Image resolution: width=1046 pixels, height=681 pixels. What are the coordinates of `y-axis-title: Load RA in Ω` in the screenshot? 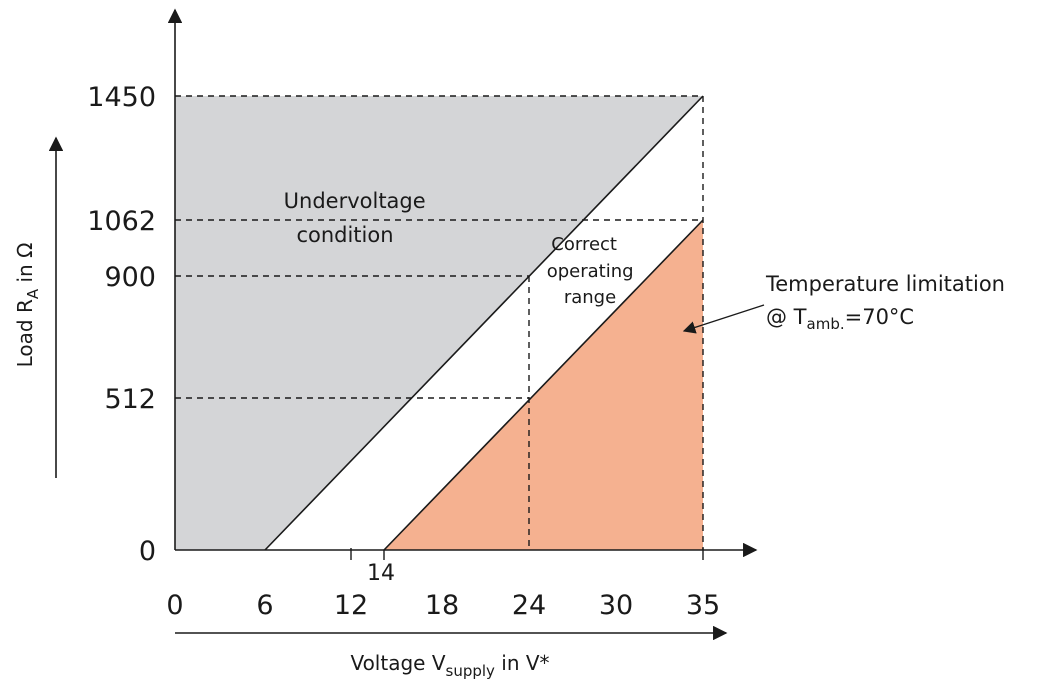 It's located at (27, 305).